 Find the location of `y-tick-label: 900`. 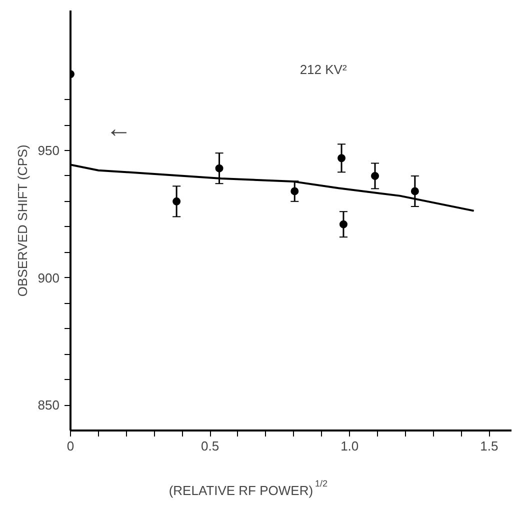

y-tick-label: 900 is located at coordinates (49, 278).